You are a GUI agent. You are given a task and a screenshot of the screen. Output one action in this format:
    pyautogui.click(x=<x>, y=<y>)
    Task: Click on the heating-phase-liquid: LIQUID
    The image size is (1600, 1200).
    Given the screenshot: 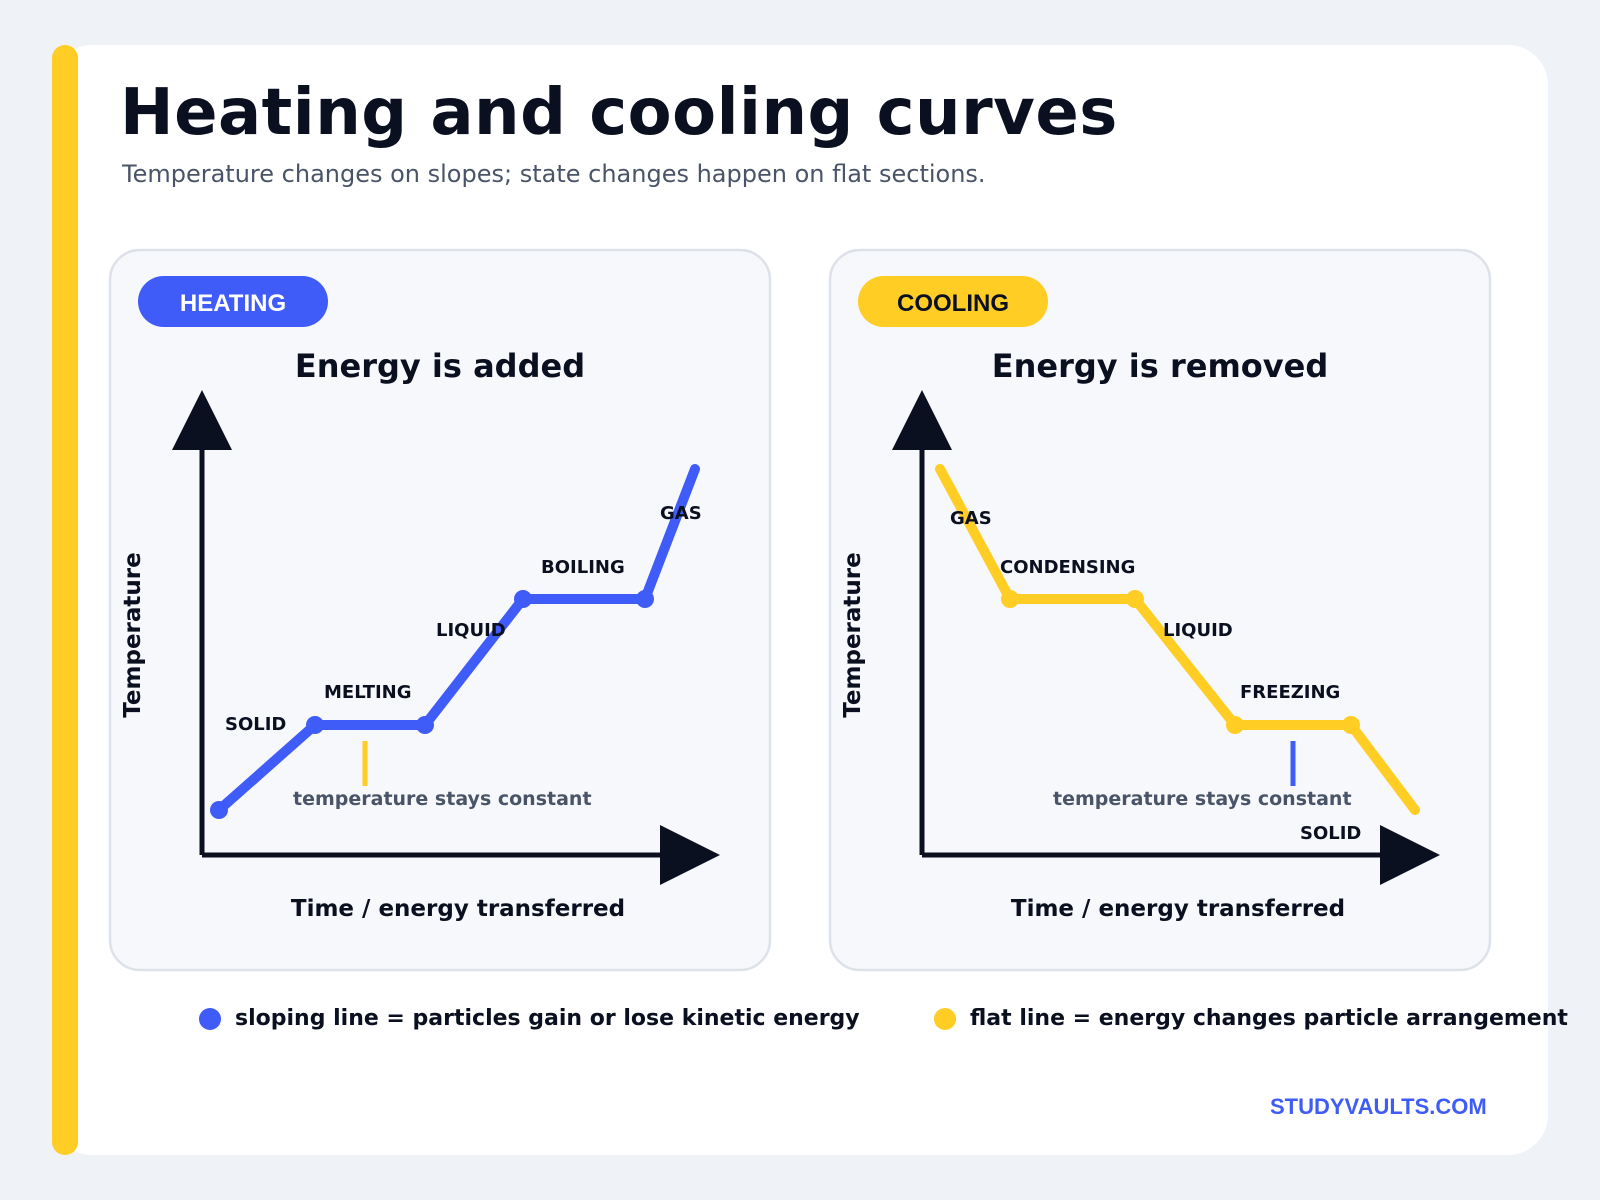 What is the action you would take?
    pyautogui.click(x=471, y=630)
    